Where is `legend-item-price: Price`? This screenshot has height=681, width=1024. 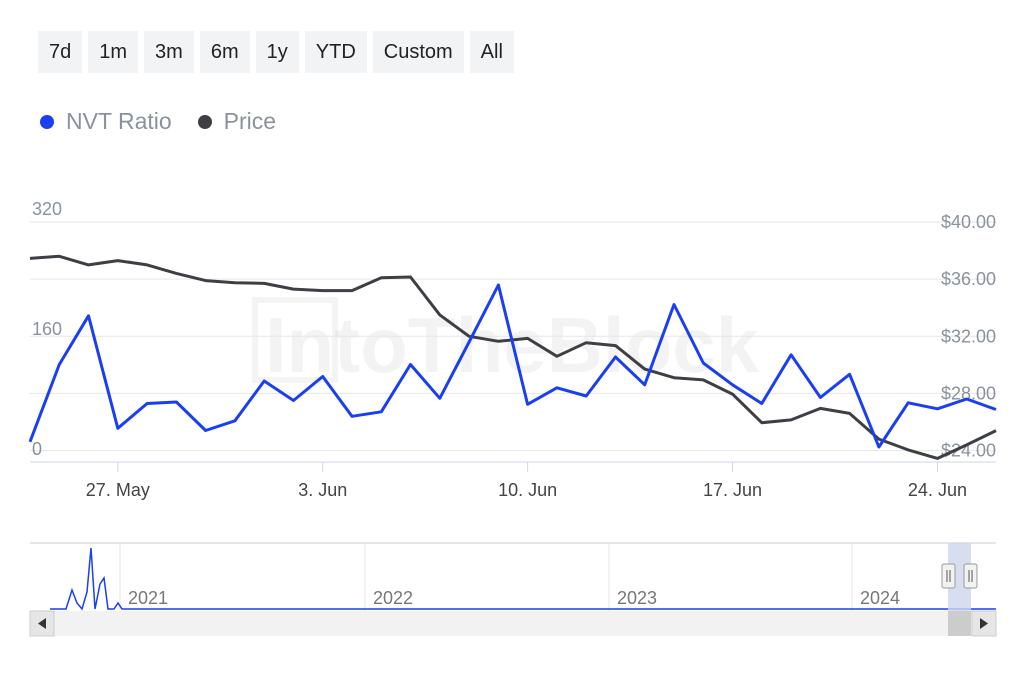
legend-item-price: Price is located at coordinates (237, 121).